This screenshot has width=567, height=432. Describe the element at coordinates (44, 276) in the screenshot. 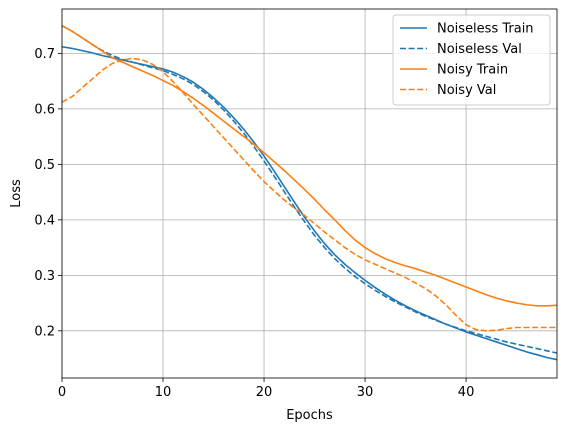

I see `y-tick-label: 0.3` at that location.